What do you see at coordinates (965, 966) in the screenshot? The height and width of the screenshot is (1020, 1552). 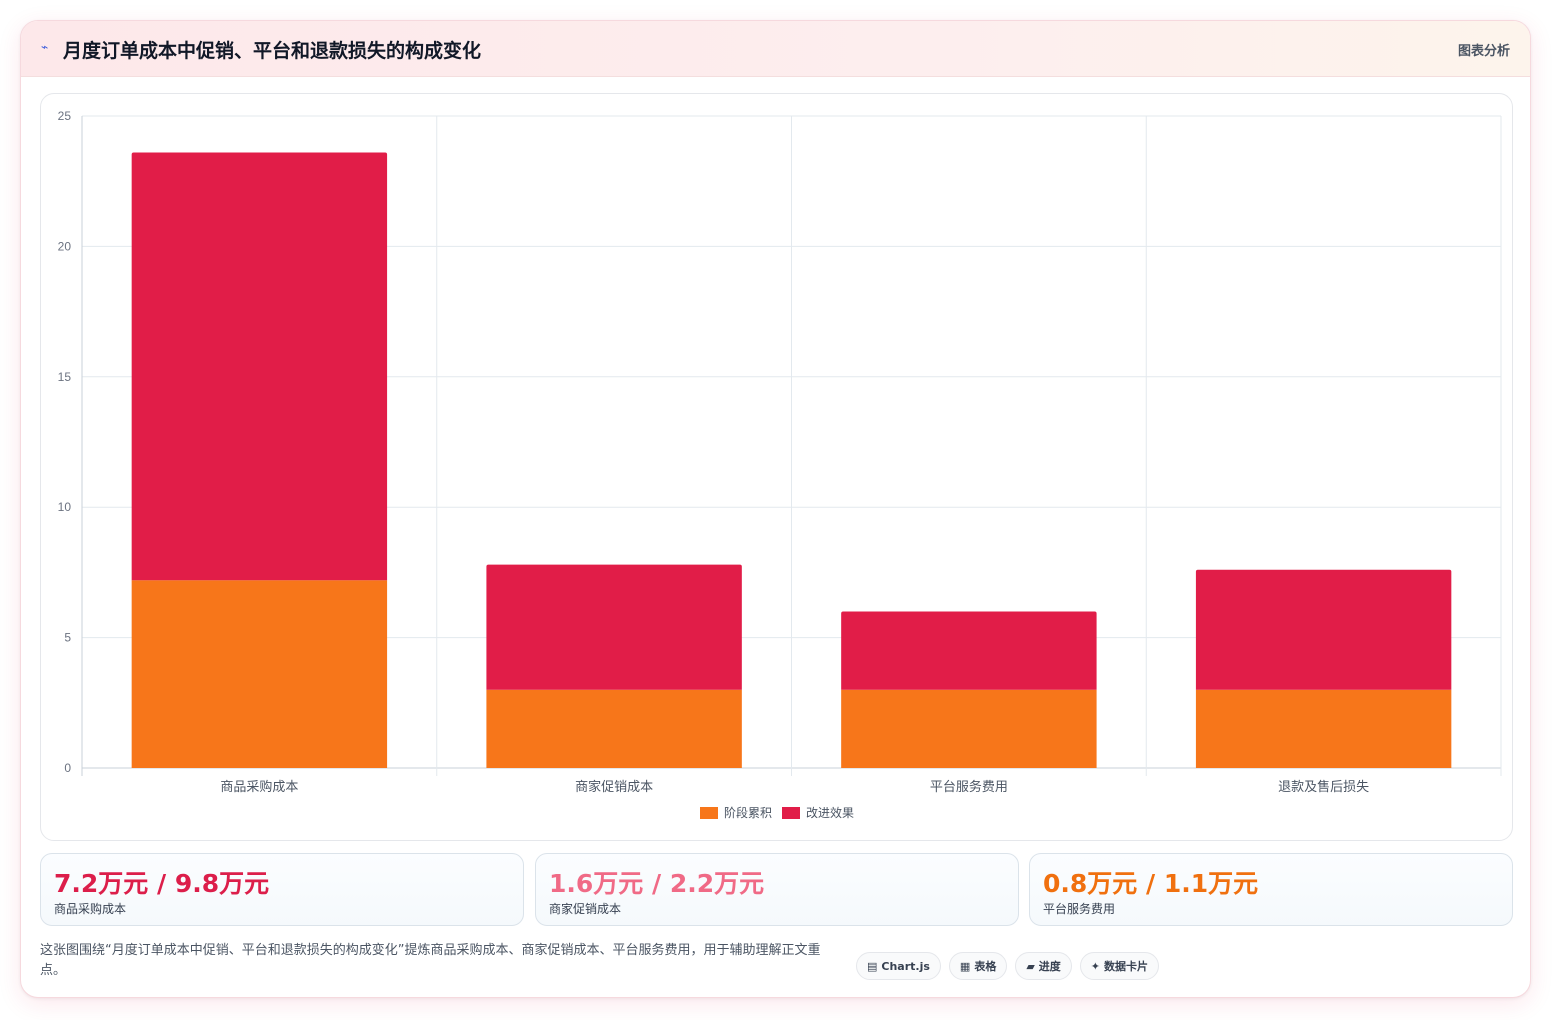 I see `table-icon: ▦` at bounding box center [965, 966].